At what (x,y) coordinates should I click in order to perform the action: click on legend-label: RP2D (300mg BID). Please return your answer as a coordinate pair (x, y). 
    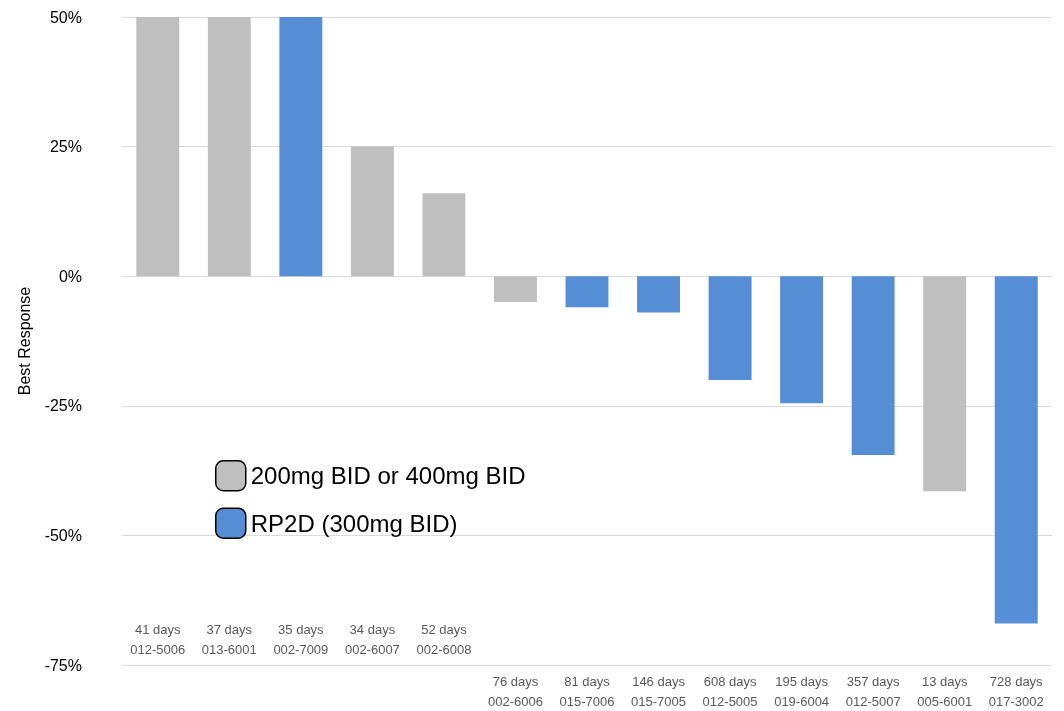
    Looking at the image, I should click on (354, 523).